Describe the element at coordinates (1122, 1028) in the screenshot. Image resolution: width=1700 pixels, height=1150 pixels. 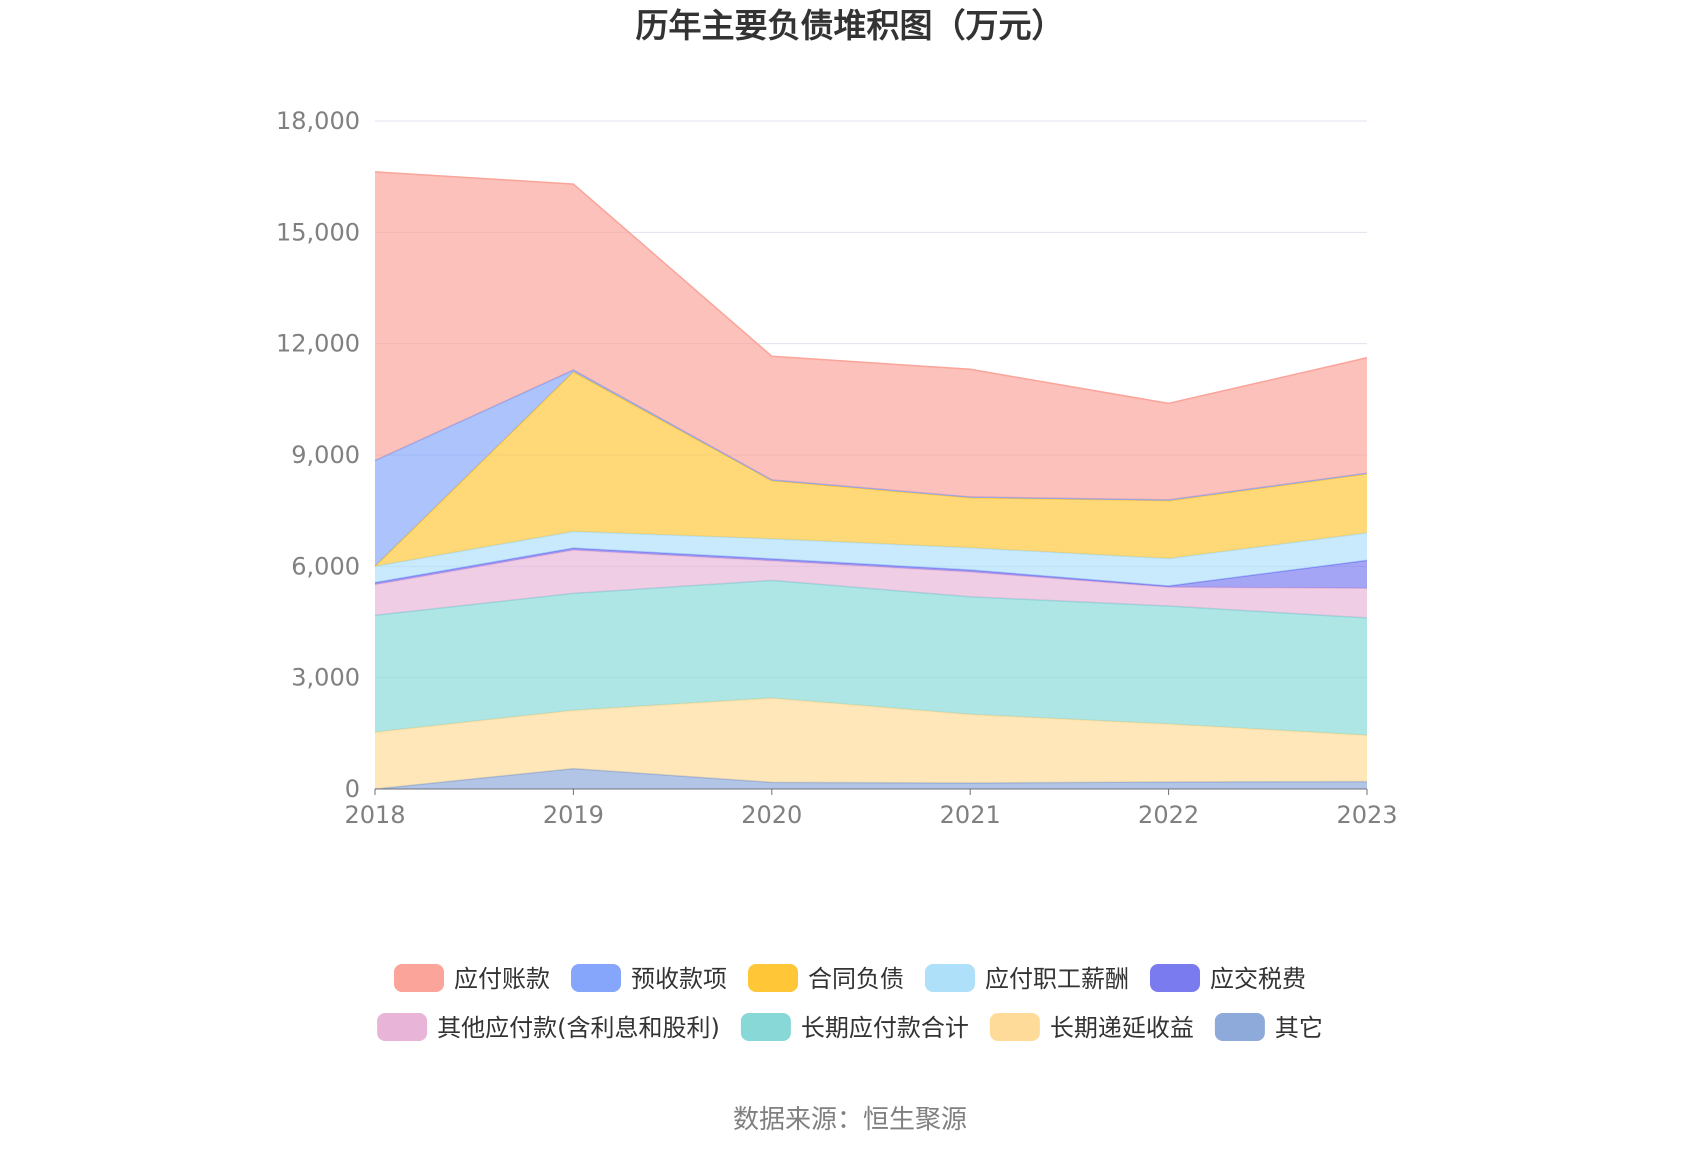
I see `legend-label: 长期递延收益` at that location.